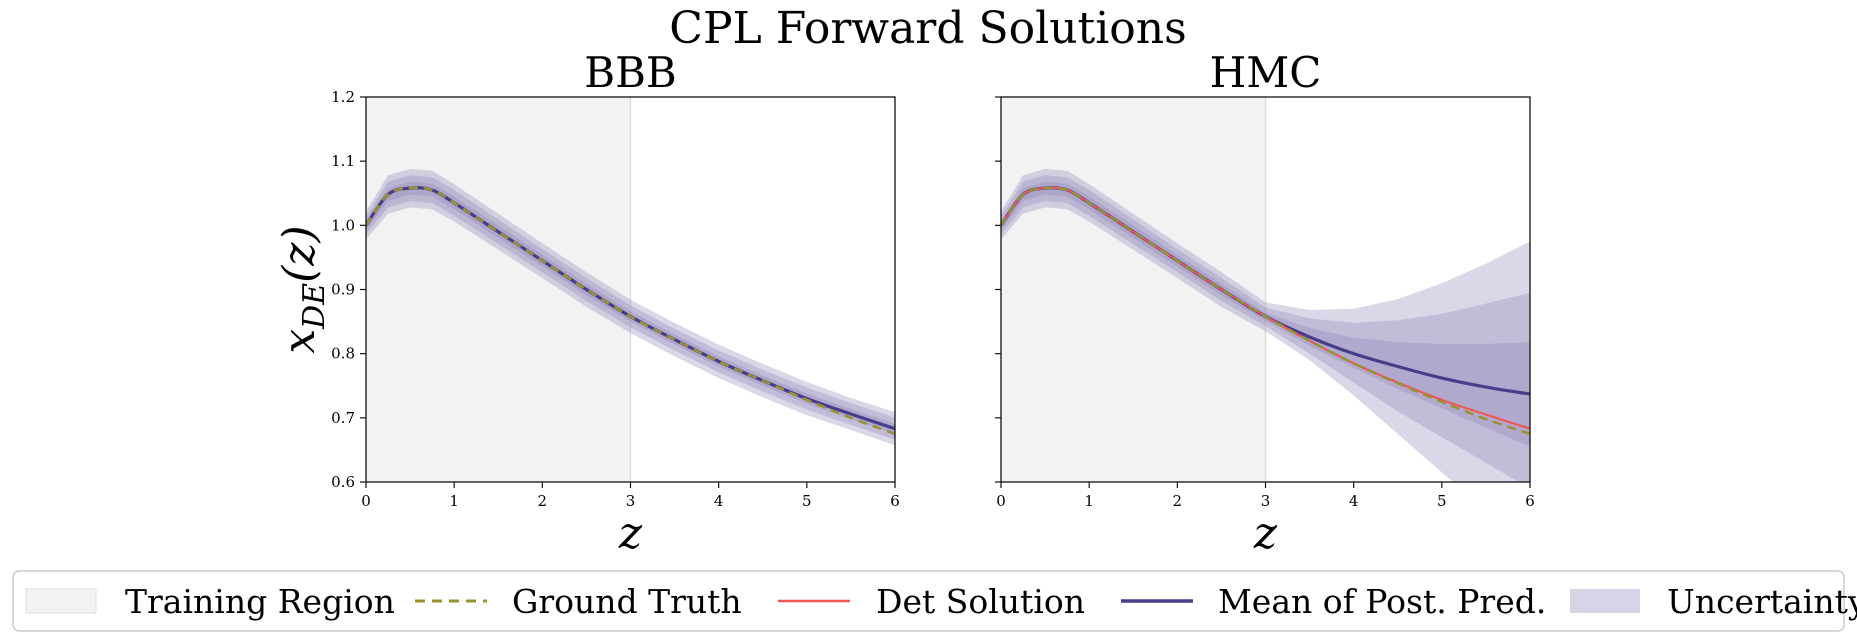 This screenshot has height=642, width=1857. I want to click on legend-item: Mean of Post. Pred., so click(1333, 601).